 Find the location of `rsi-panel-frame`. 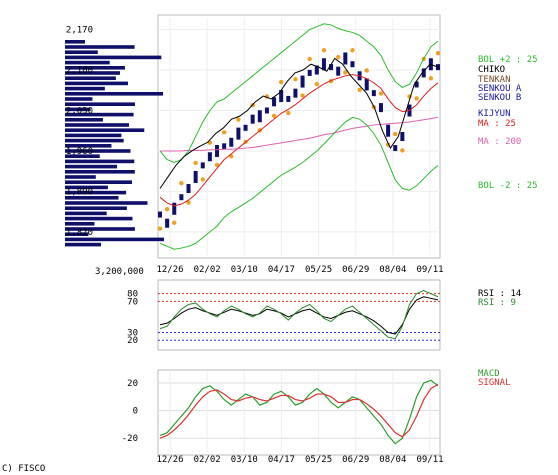

rsi-panel-frame is located at coordinates (299, 315).